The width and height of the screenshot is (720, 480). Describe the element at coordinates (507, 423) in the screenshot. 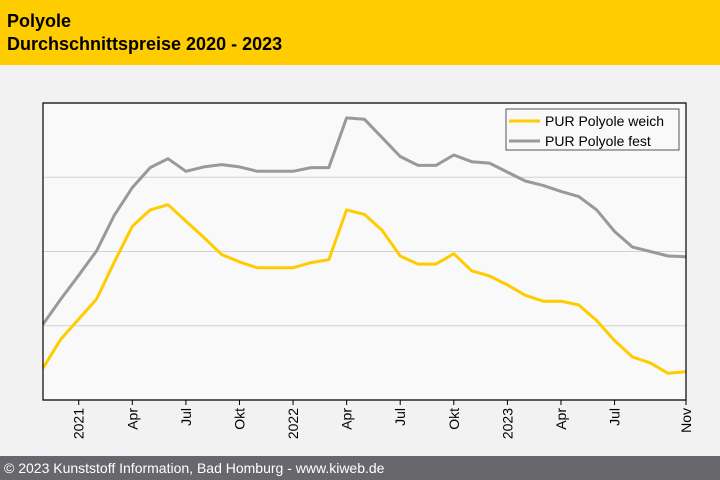

I see `x-tick-label: 2023` at that location.